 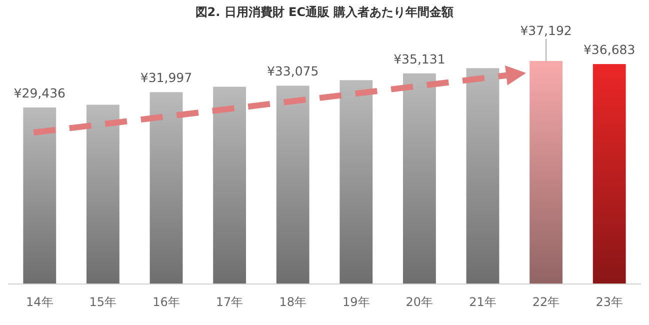 I want to click on x-tick-label: 14年, so click(x=40, y=302).